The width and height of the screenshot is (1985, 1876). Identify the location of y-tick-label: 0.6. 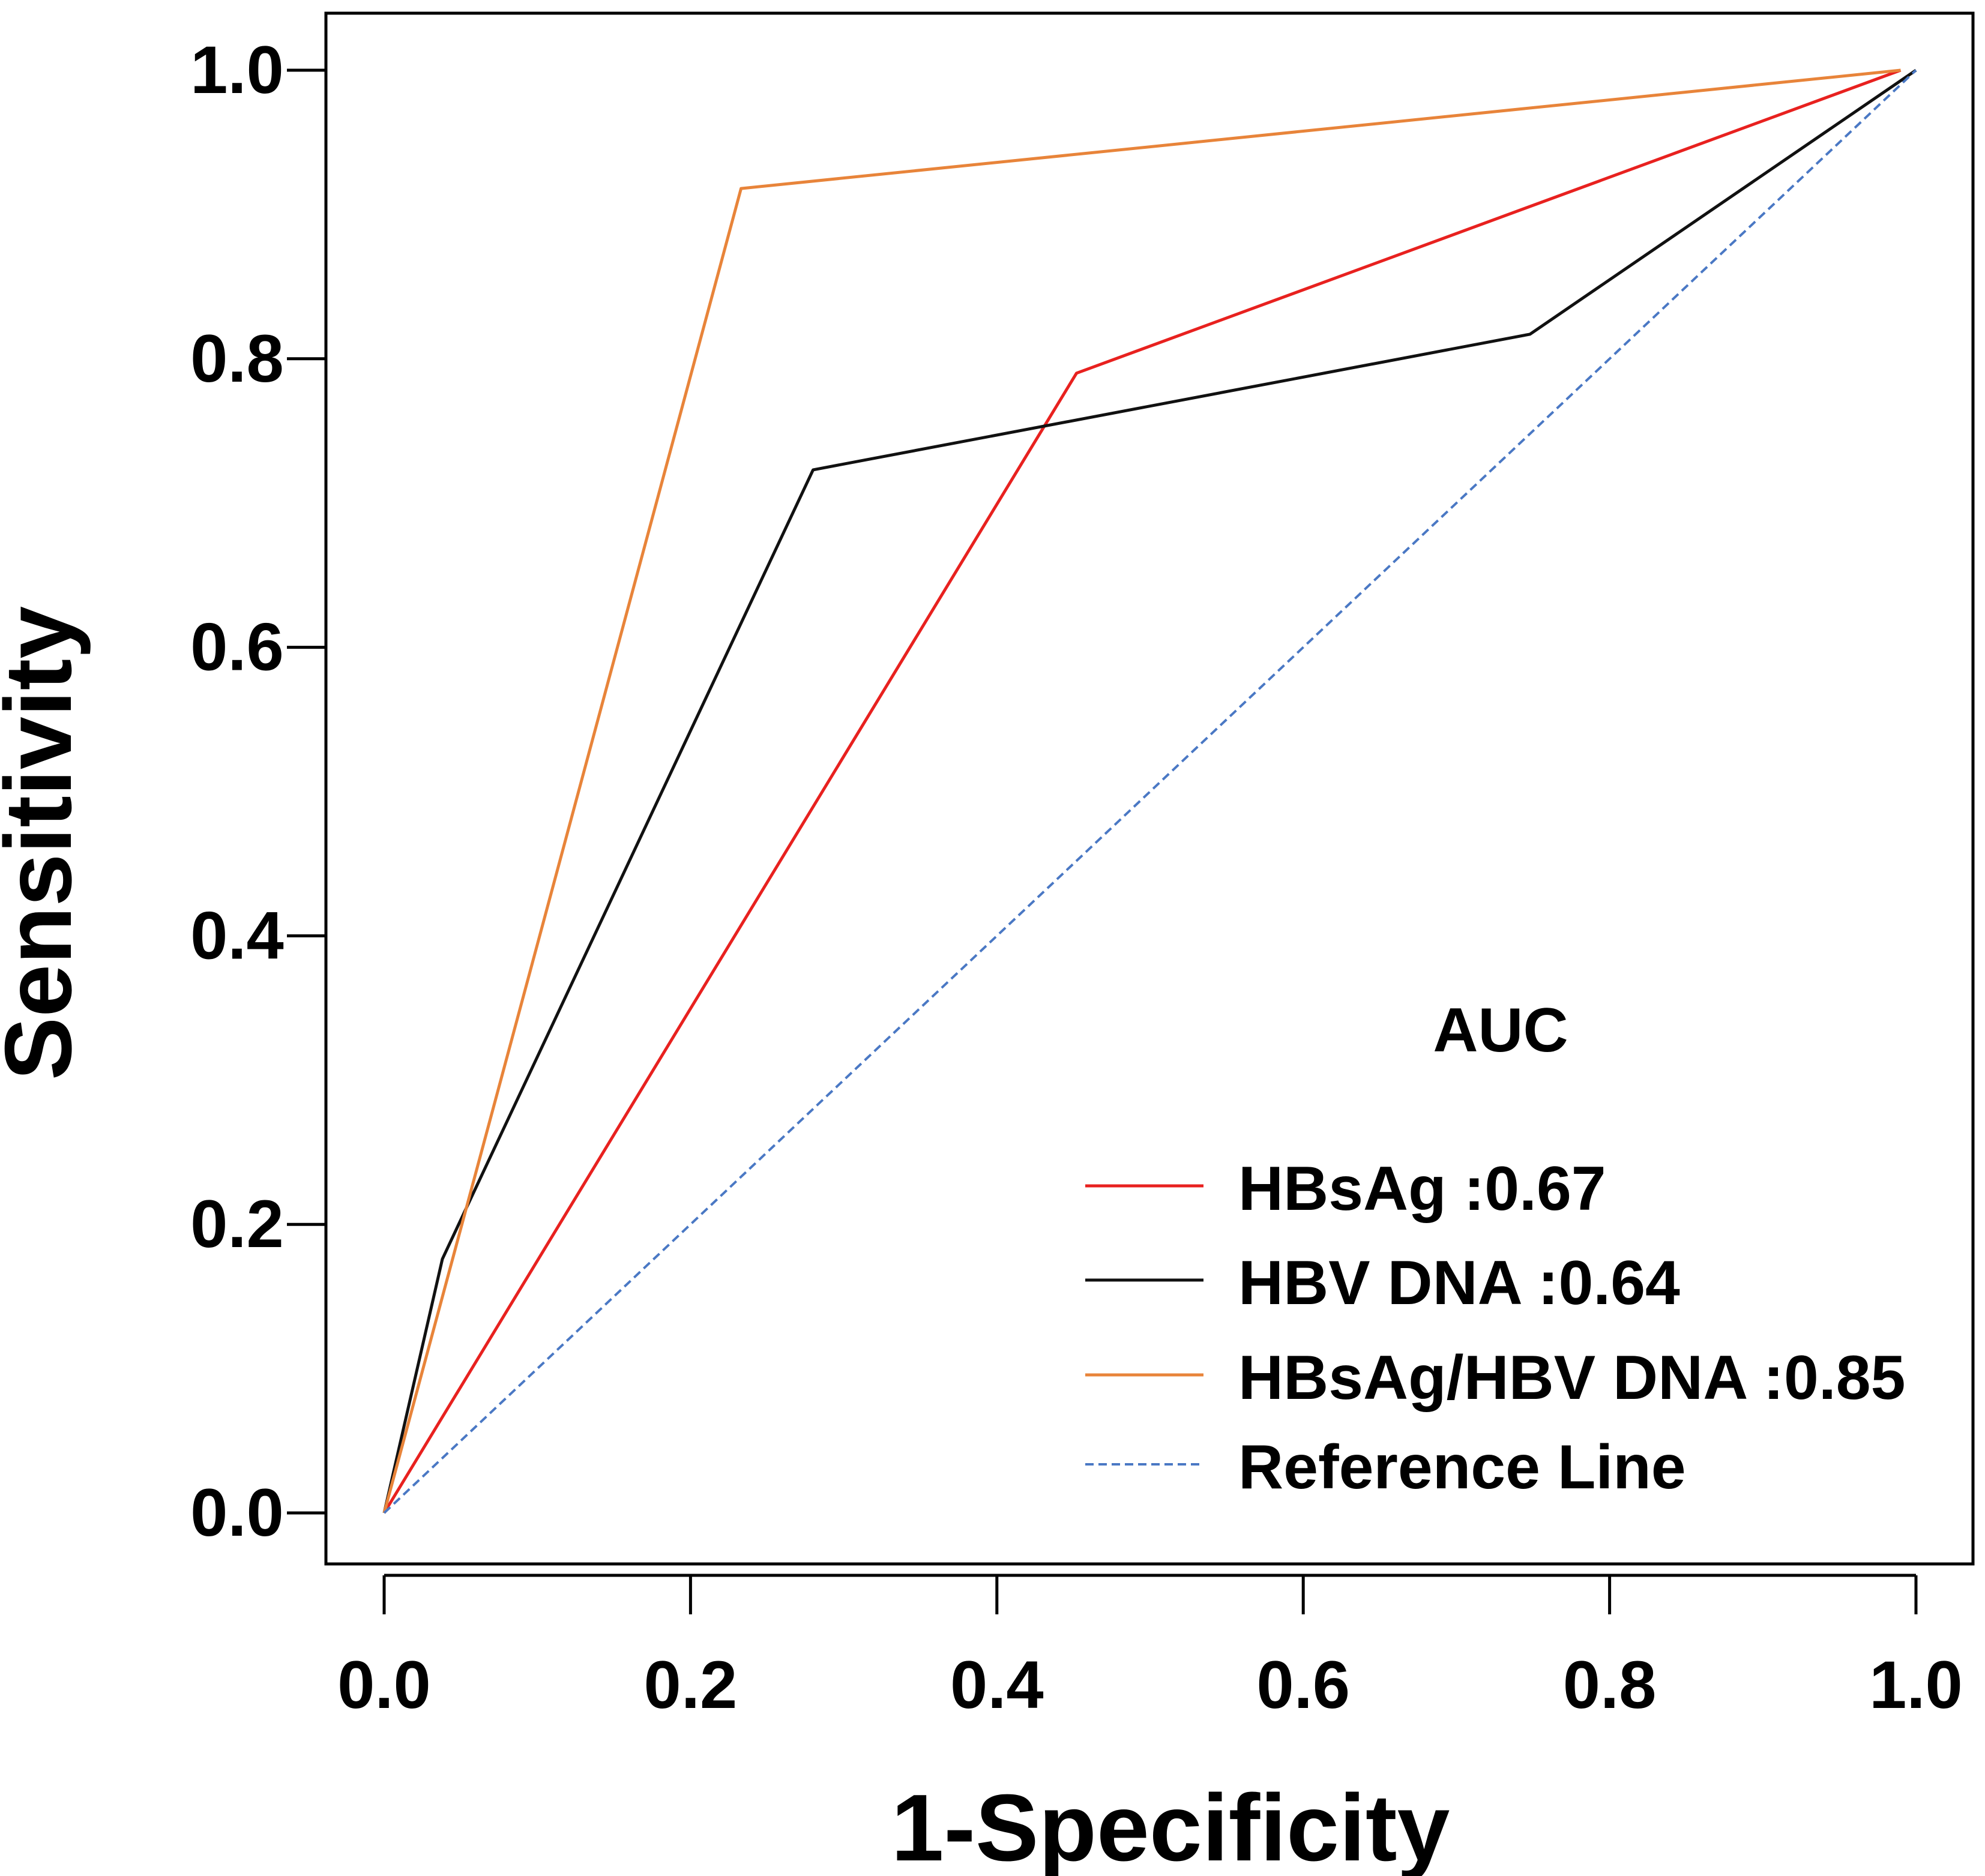
(237, 647).